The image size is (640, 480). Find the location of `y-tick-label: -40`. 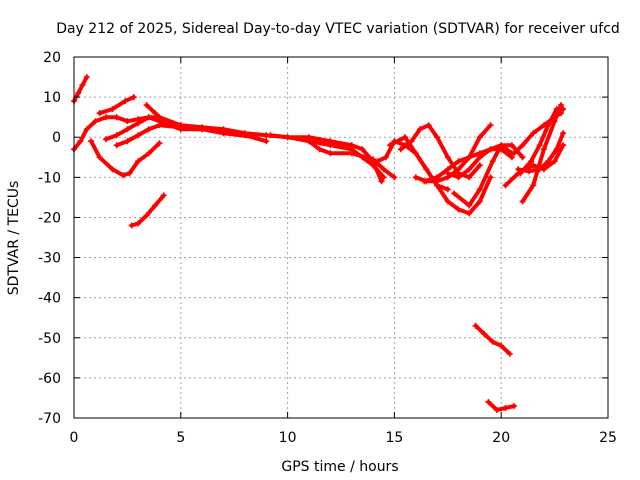

y-tick-label: -40 is located at coordinates (49, 299).